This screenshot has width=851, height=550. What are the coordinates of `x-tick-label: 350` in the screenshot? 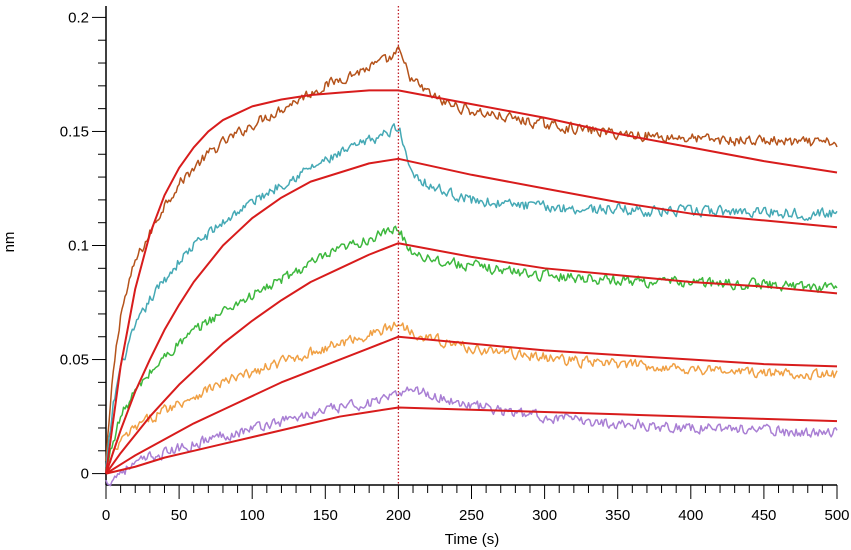 It's located at (617, 515).